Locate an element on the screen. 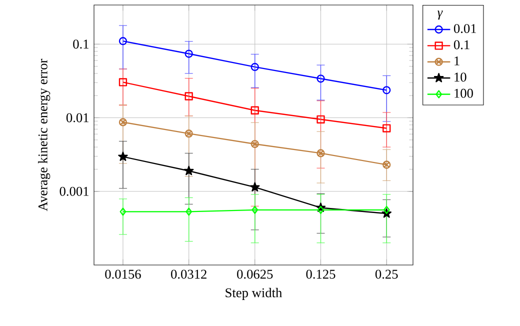 The image size is (520, 326). x-tick-label: 0.0625 is located at coordinates (255, 274).